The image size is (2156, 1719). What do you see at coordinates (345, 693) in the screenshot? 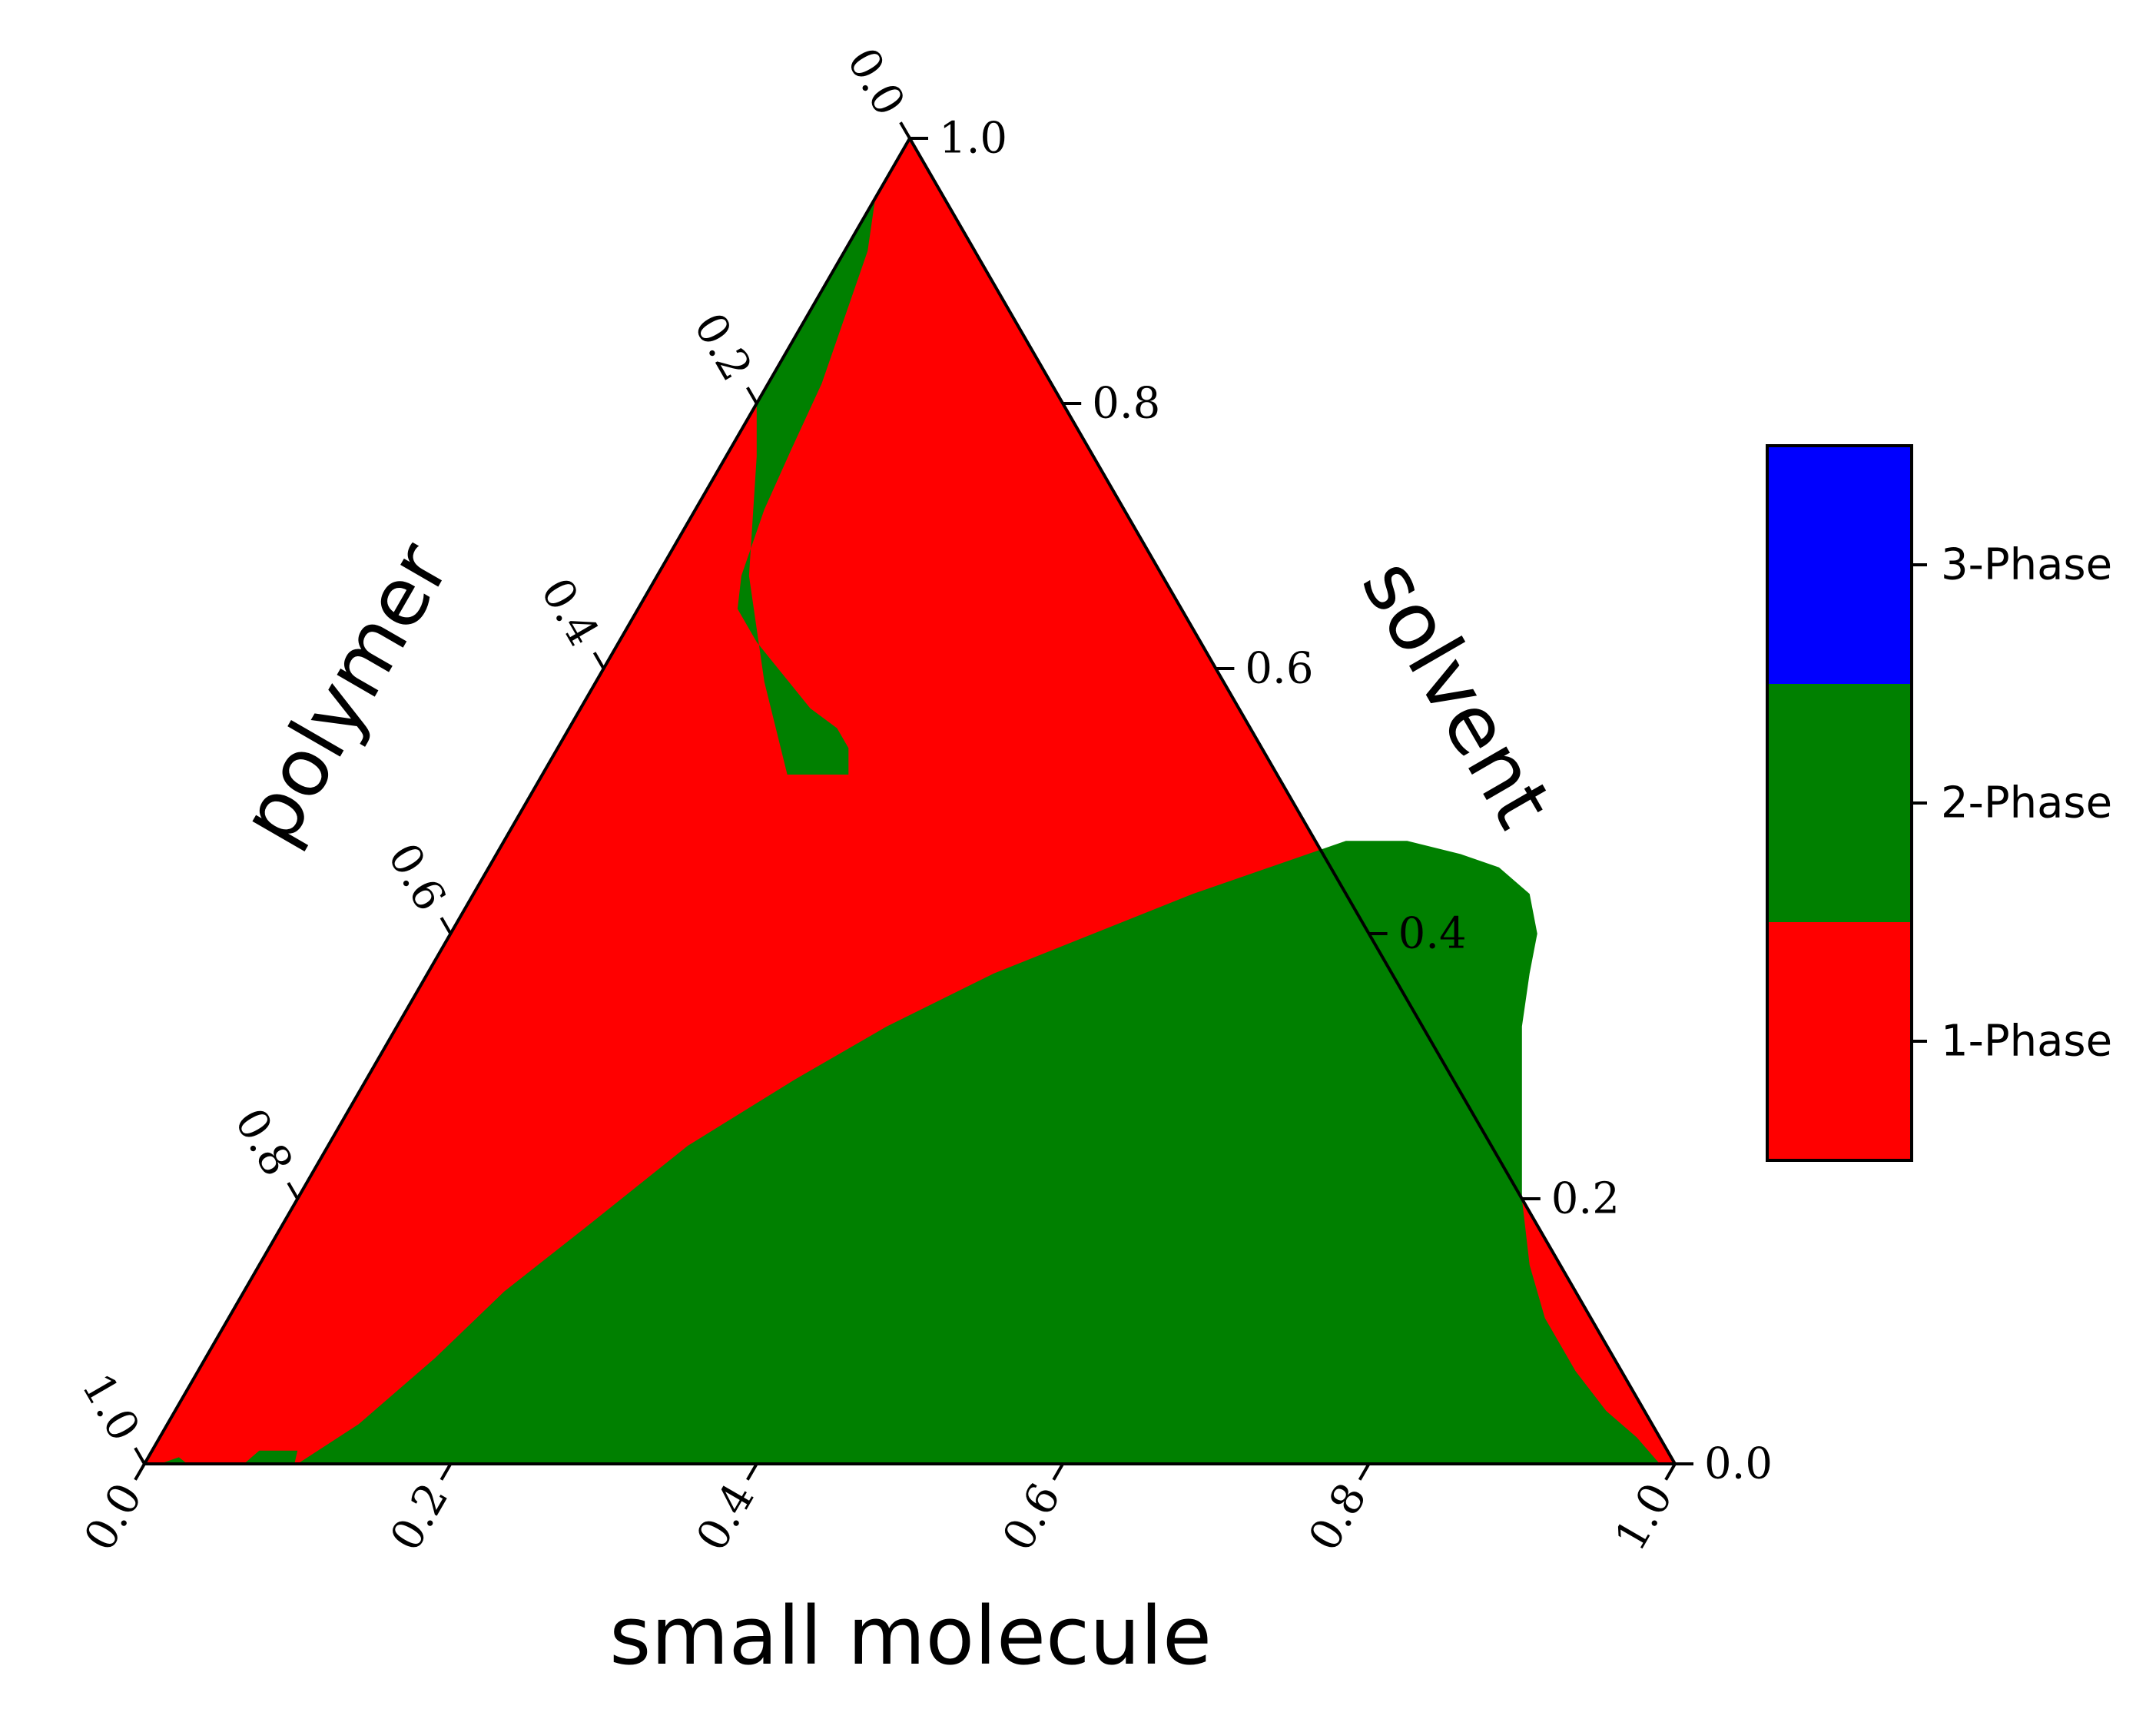
I see `left-axis-title: polymer` at bounding box center [345, 693].